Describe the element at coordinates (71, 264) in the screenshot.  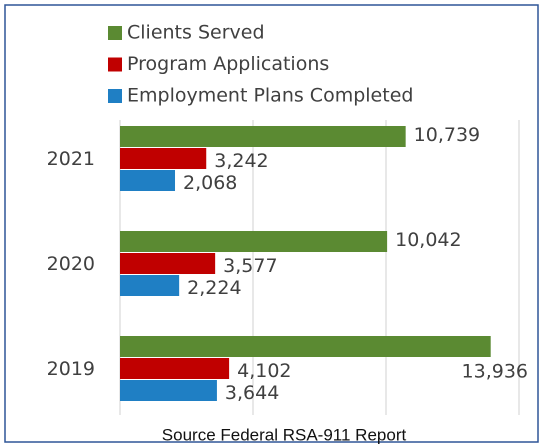
I see `y-tick-label: 2020` at that location.